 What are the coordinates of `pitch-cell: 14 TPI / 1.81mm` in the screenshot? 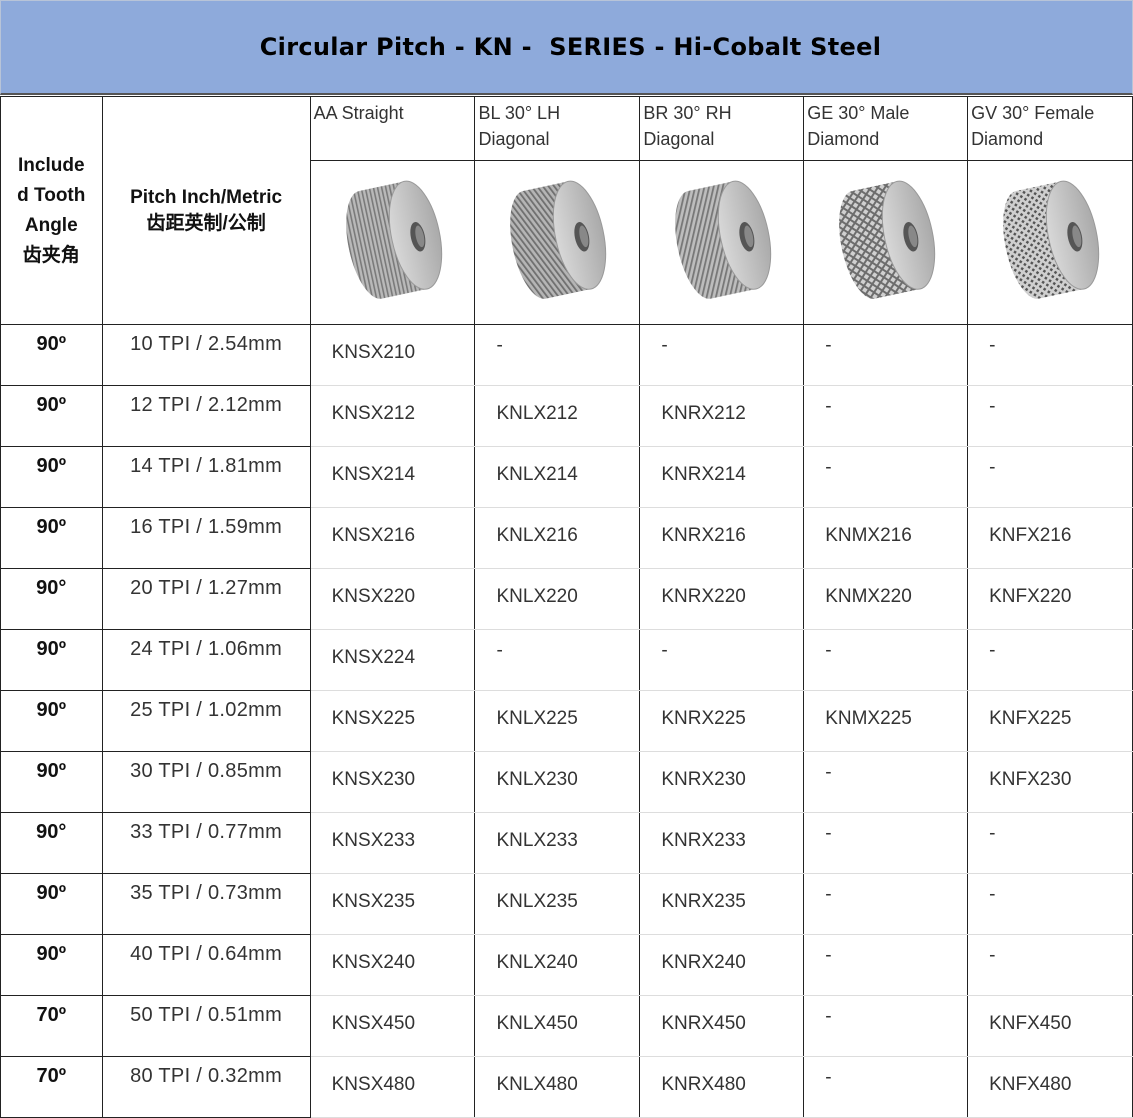 It's located at (206, 477).